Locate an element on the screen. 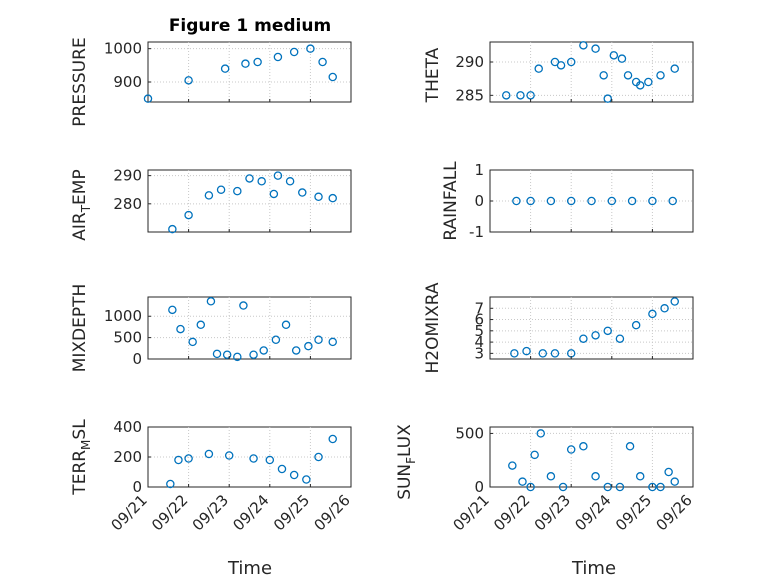 The width and height of the screenshot is (778, 583). y-ticks: 900 1000 is located at coordinates (123, 65).